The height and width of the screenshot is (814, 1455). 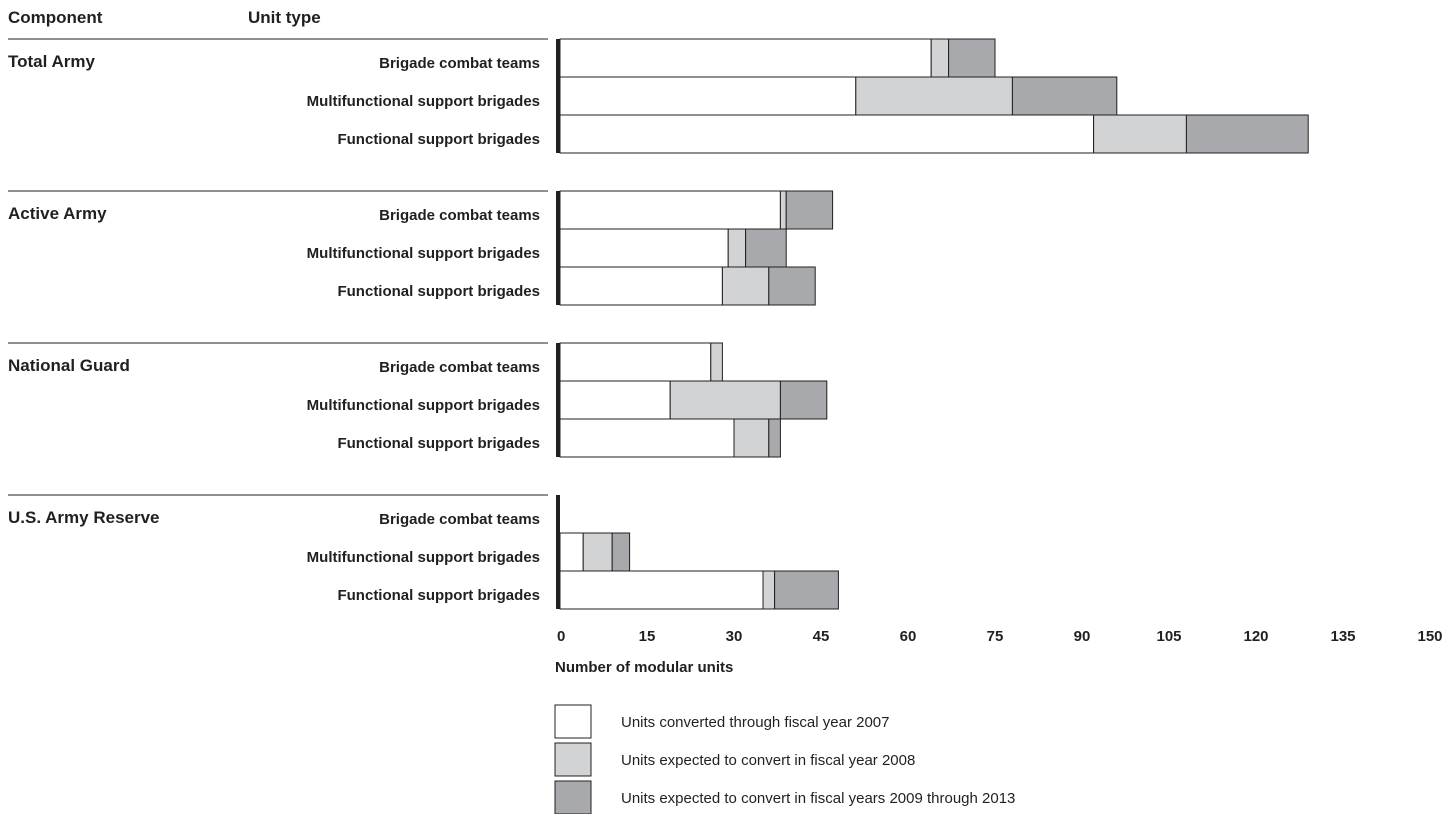 I want to click on x-tick-label: 60, so click(x=908, y=636).